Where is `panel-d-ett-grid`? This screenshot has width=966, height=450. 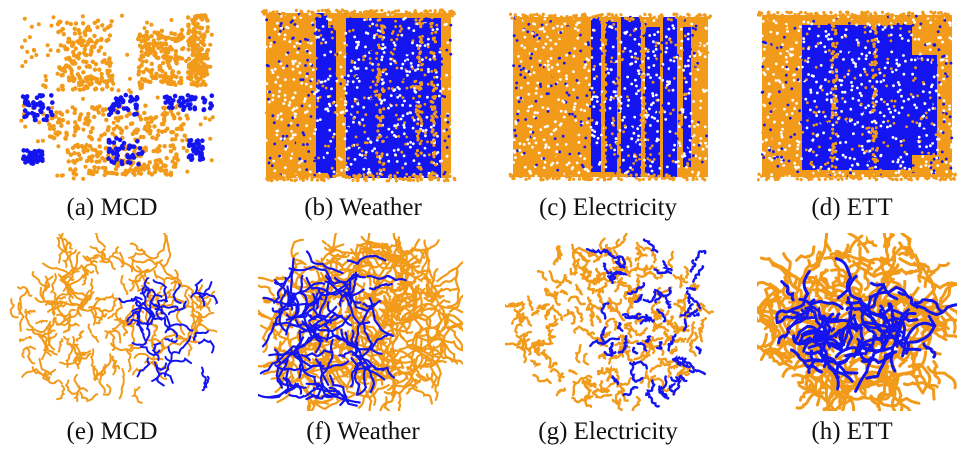 panel-d-ett-grid is located at coordinates (857, 96).